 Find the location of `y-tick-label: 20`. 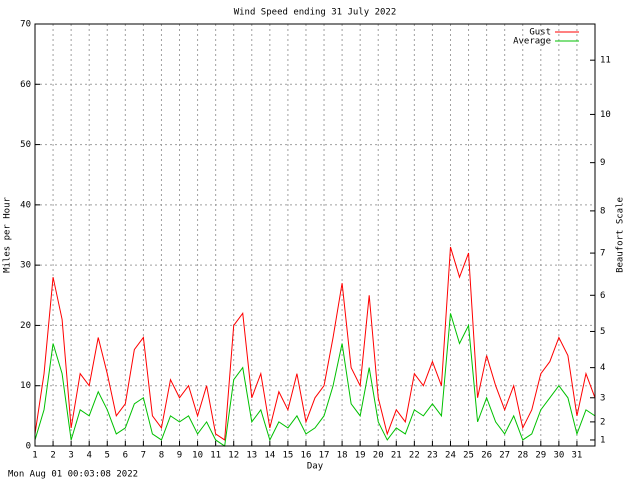

y-tick-label: 20 is located at coordinates (25, 326).